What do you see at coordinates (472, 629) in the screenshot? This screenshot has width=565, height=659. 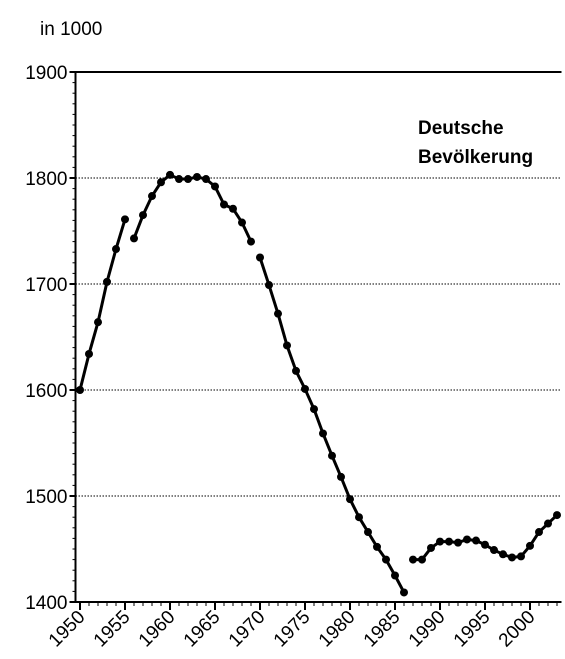 I see `x-tick-label: 1995` at bounding box center [472, 629].